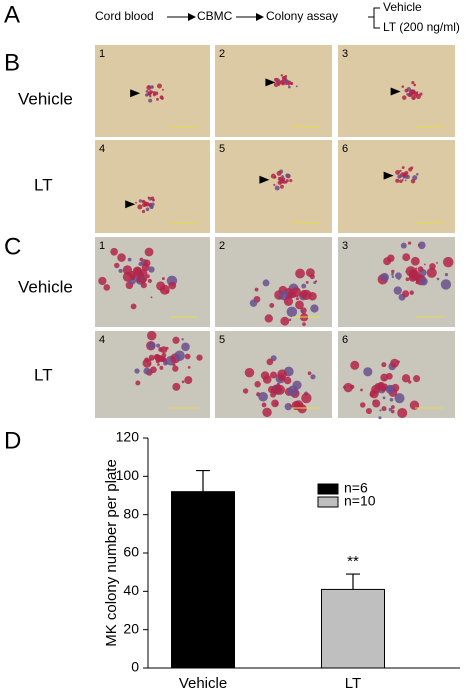 The image size is (474, 697). Describe the element at coordinates (124, 16) in the screenshot. I see `flow-step: Cord blood` at that location.